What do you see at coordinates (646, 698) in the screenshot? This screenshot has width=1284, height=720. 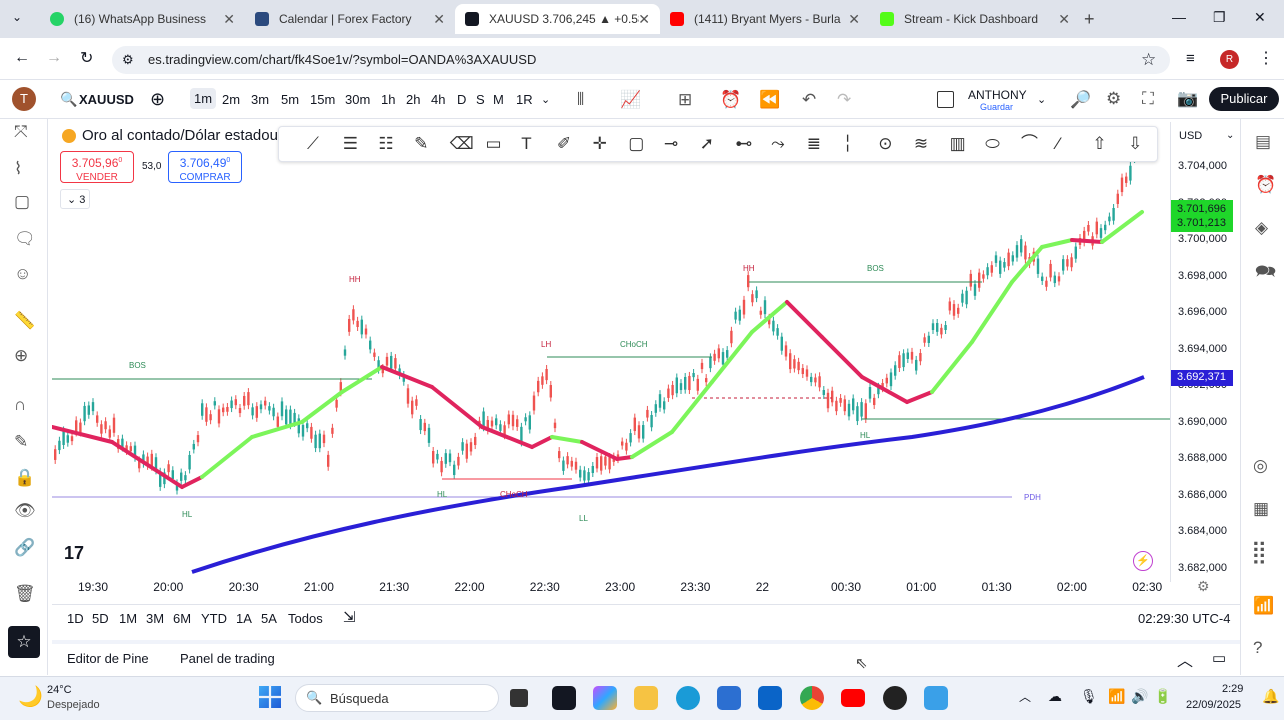 I see `file-explorer-icon` at bounding box center [646, 698].